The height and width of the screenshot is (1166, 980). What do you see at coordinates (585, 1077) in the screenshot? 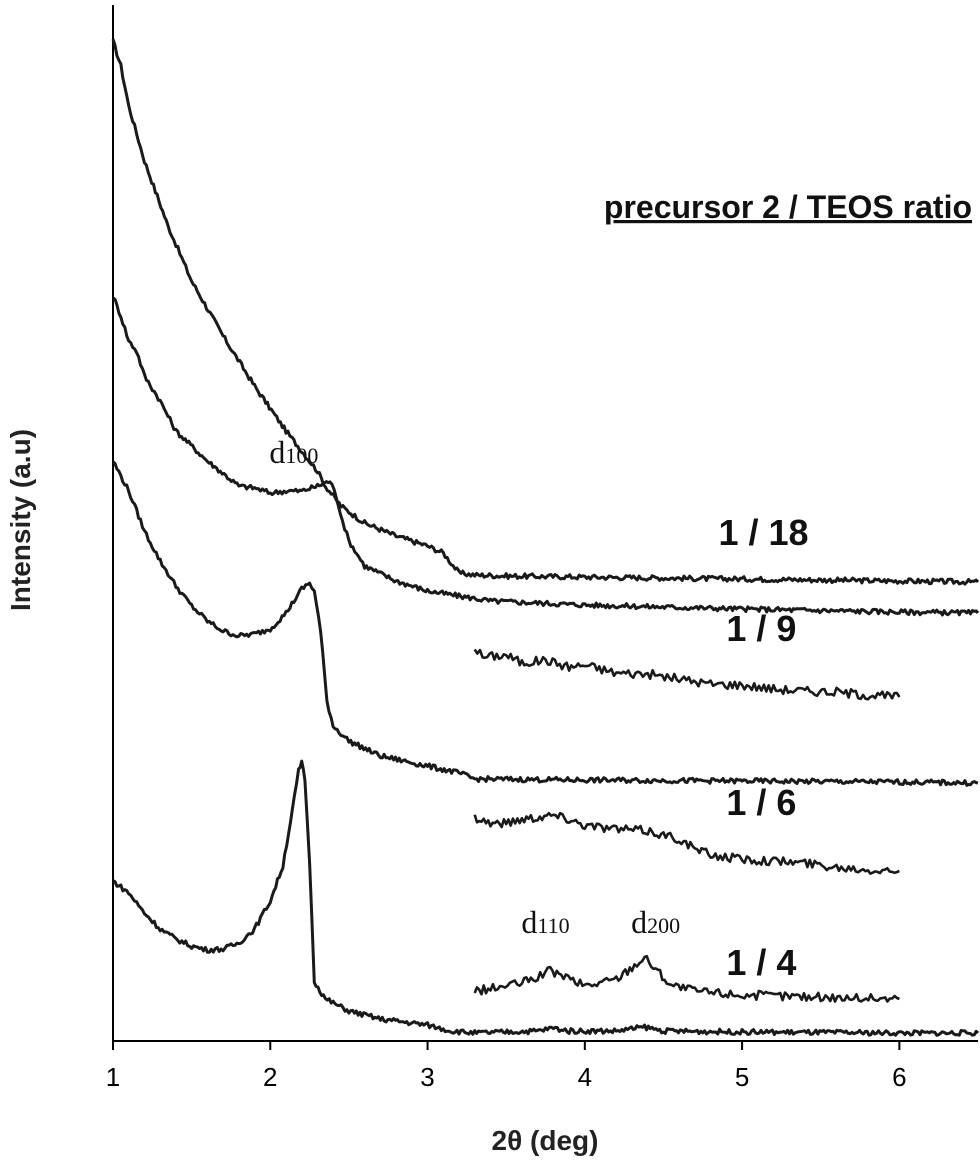
I see `x-tick-label: 4` at bounding box center [585, 1077].